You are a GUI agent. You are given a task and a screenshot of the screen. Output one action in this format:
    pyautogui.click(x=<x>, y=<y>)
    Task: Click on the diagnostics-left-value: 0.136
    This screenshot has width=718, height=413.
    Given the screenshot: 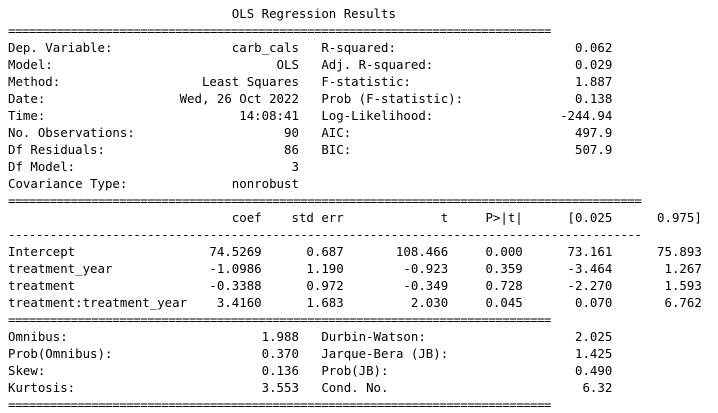 What is the action you would take?
    pyautogui.click(x=228, y=370)
    